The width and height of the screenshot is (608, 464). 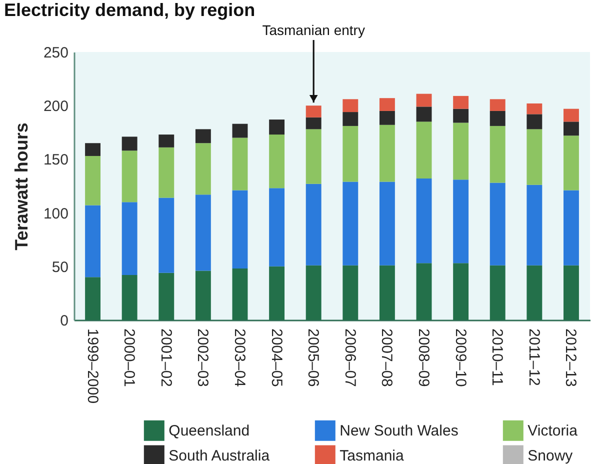 What do you see at coordinates (313, 357) in the screenshot?
I see `x-tick-label: 2005–06` at bounding box center [313, 357].